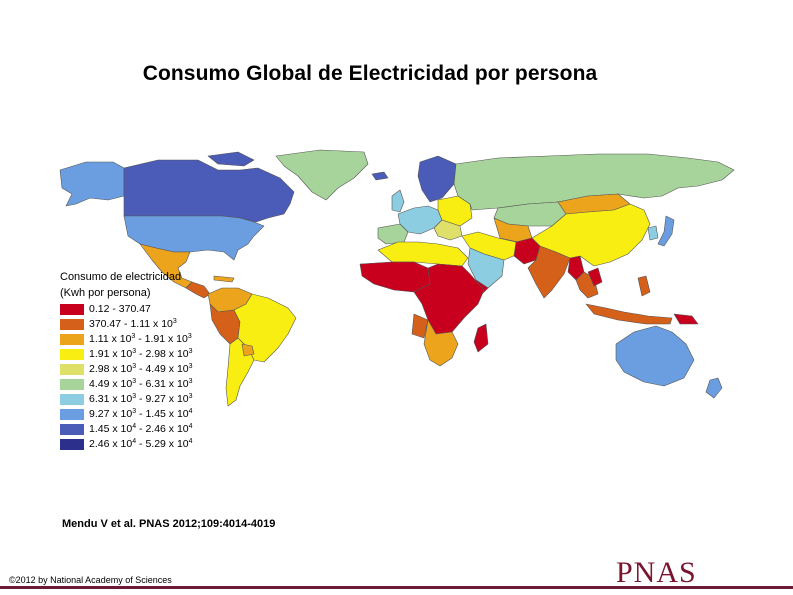 The image size is (793, 595). What do you see at coordinates (141, 384) in the screenshot?
I see `legend-label: 4.49 x 103 - 6.31 x 103` at bounding box center [141, 384].